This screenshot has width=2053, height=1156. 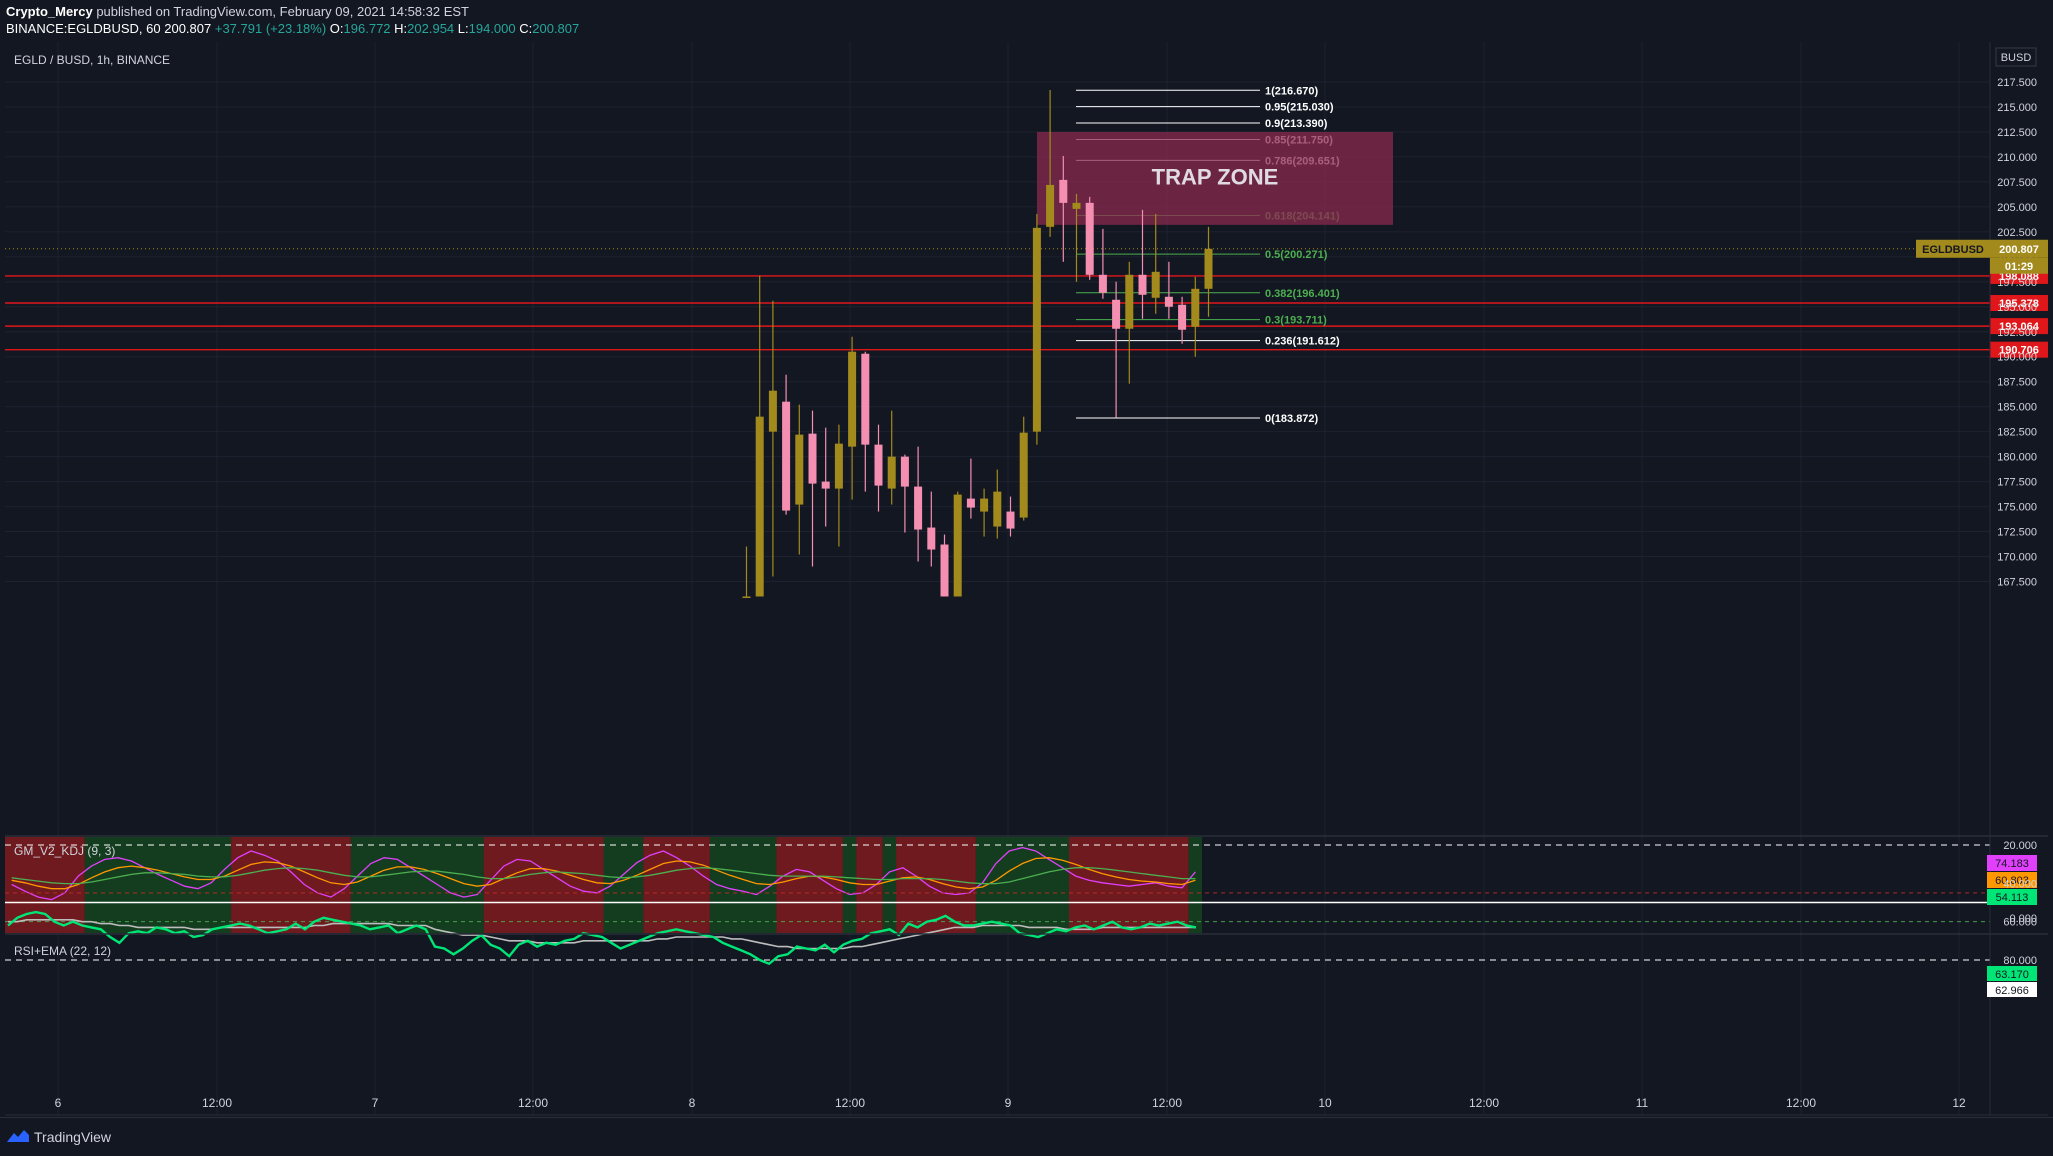 What do you see at coordinates (2017, 308) in the screenshot?
I see `price-tick: 195.000` at bounding box center [2017, 308].